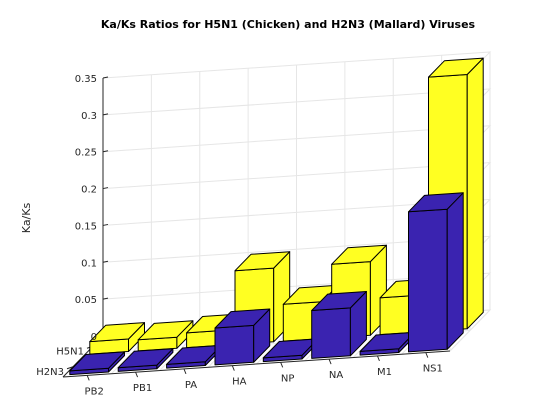 The image size is (560, 420). Describe the element at coordinates (86, 79) in the screenshot. I see `z-tick-label: 0.35` at that location.